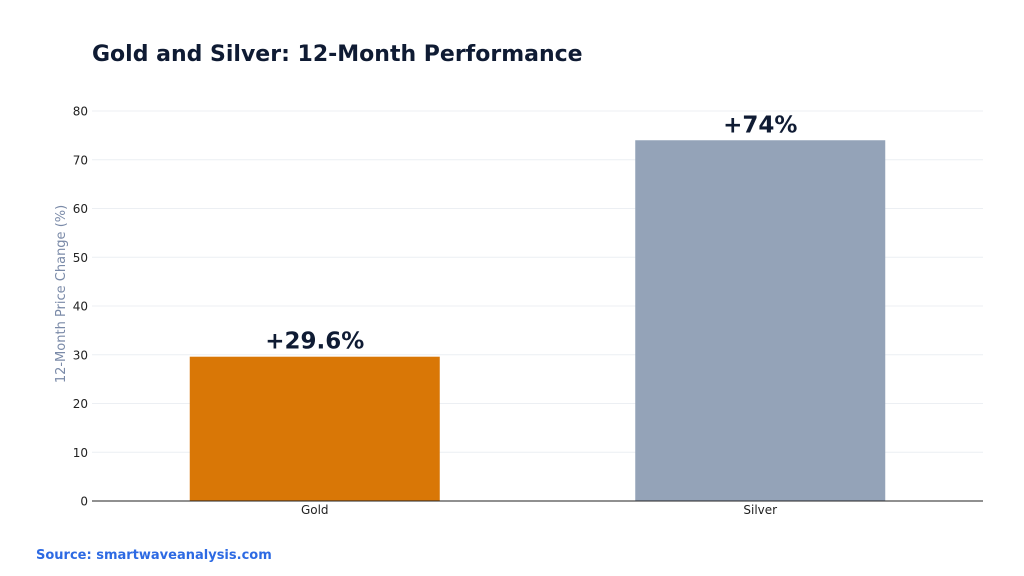  Describe the element at coordinates (84, 502) in the screenshot. I see `y-tick-label: 0` at that location.